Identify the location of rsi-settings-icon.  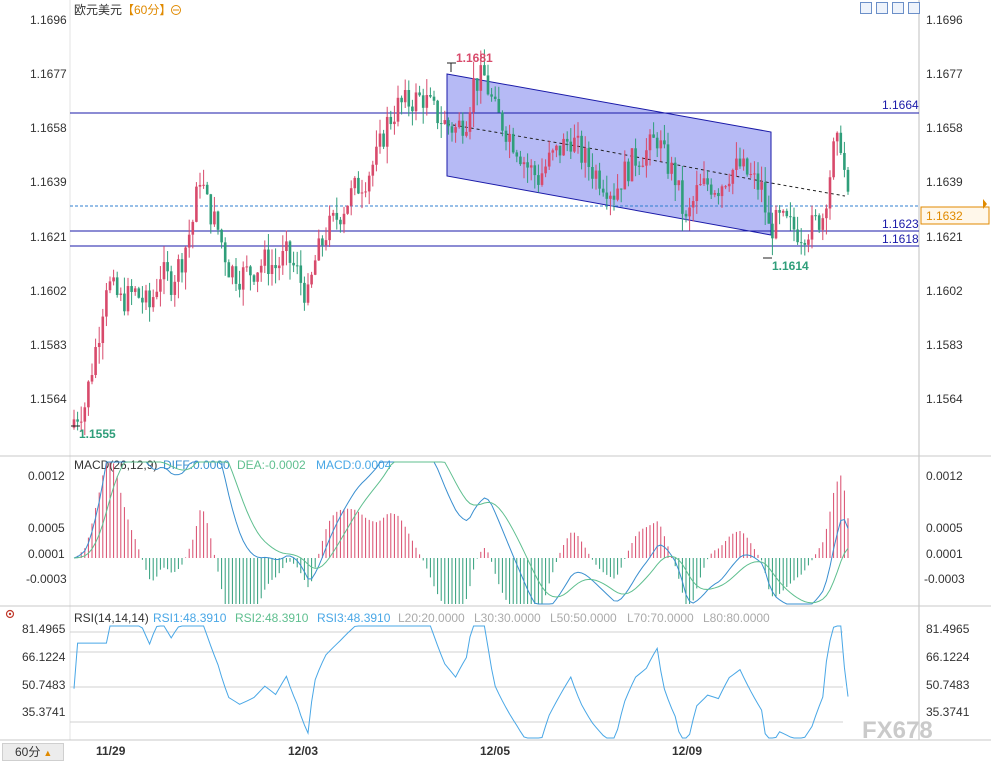
(10, 614).